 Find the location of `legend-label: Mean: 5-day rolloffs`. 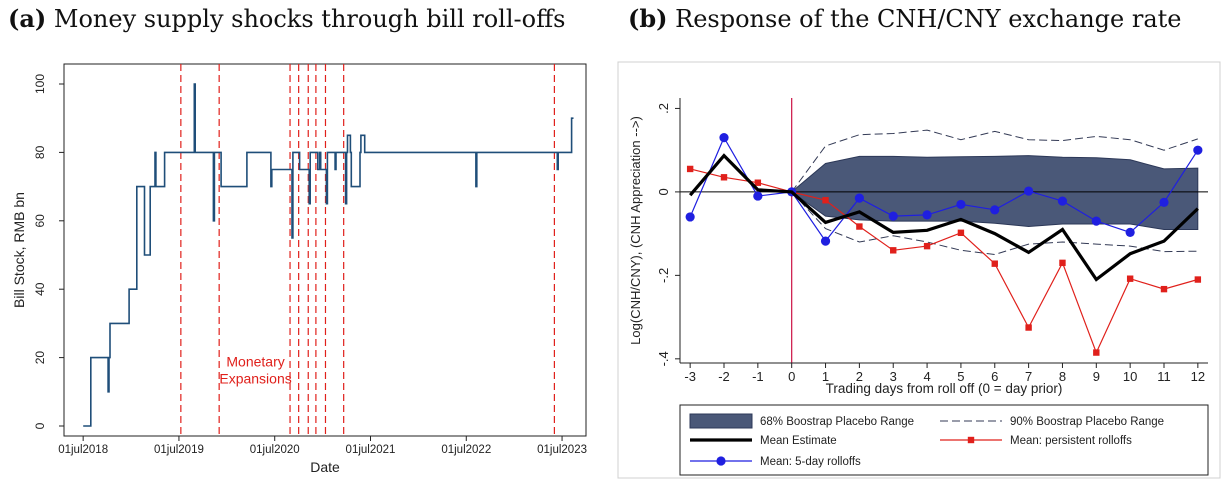

legend-label: Mean: 5-day rolloffs is located at coordinates (810, 462).